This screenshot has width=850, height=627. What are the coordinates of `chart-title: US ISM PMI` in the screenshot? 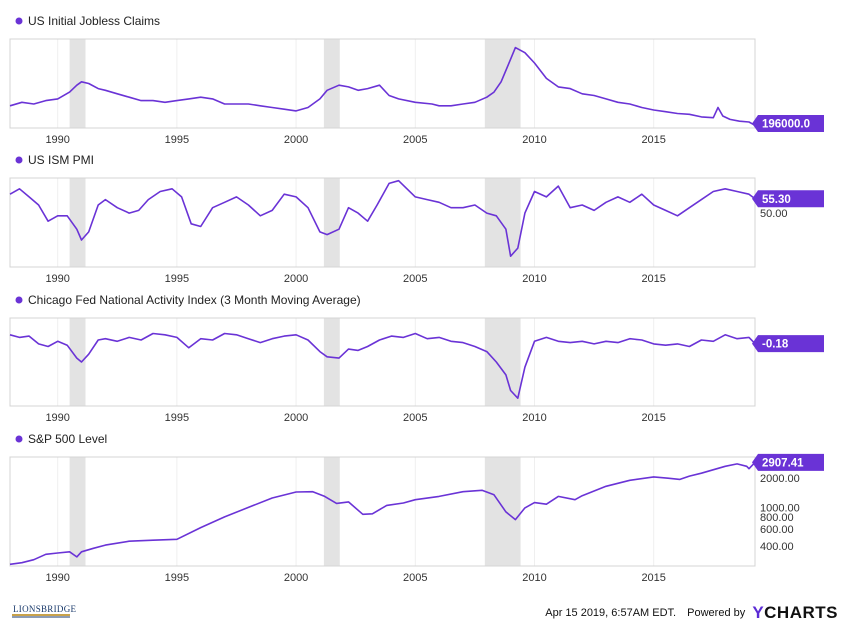 It's located at (61, 160).